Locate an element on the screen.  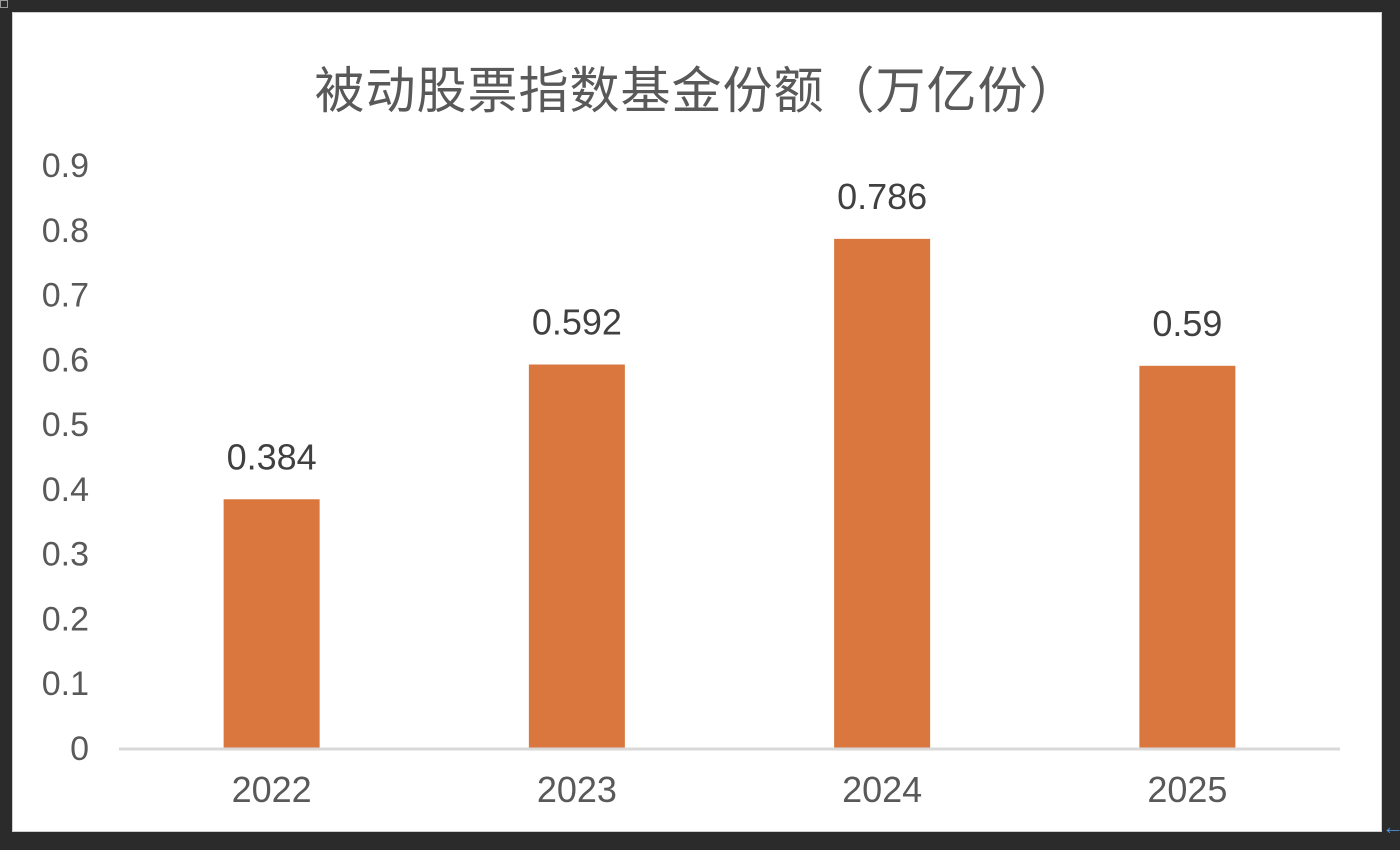
y-tick-label: 0.1 is located at coordinates (65, 684).